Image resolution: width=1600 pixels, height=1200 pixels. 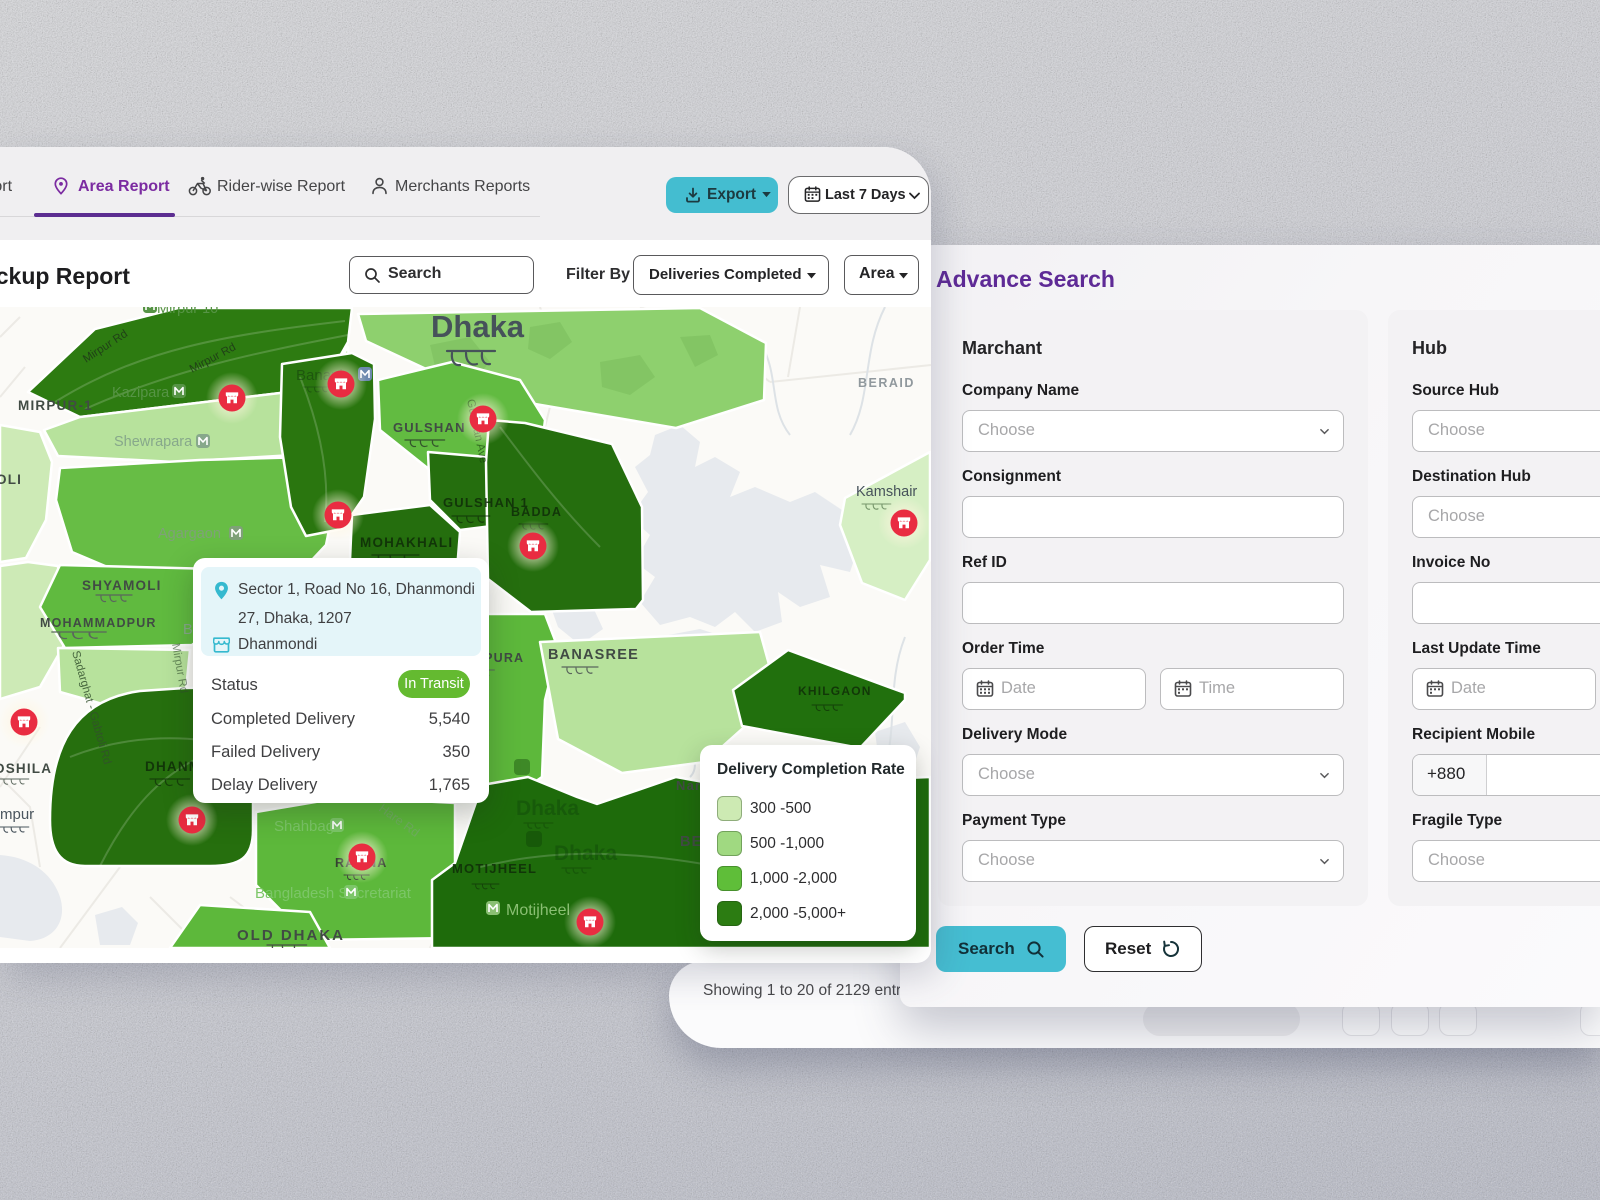 What do you see at coordinates (690, 785) in the screenshot?
I see `svg-text: Nan` at bounding box center [690, 785].